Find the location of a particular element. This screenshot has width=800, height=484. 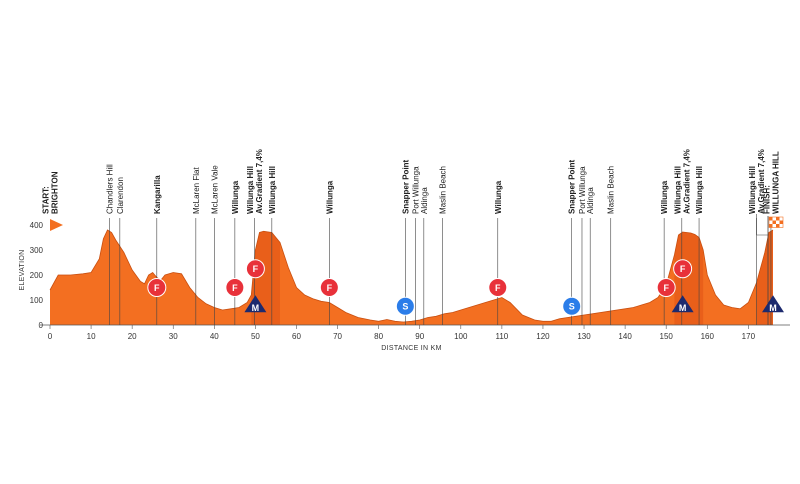

x-axis-label: DISTANCE IN KM is located at coordinates (411, 348).